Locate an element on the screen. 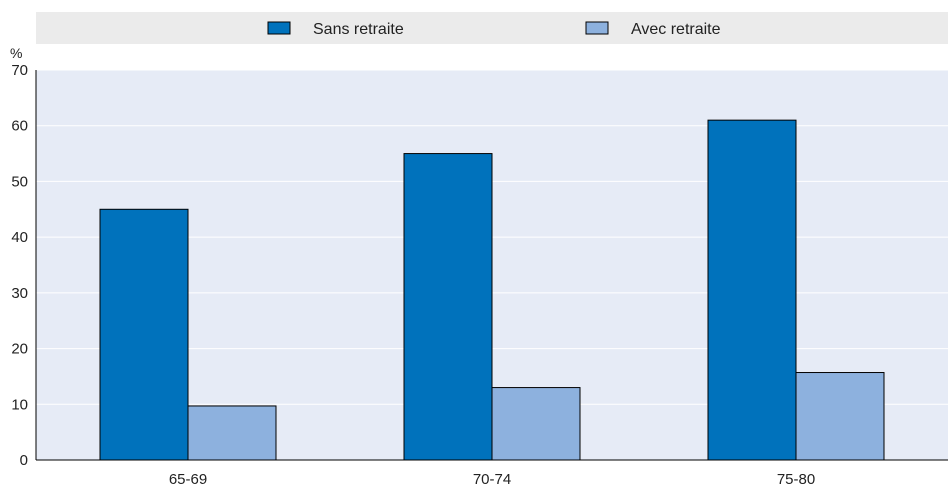 Image resolution: width=948 pixels, height=497 pixels. x-tick-label: 70-74 is located at coordinates (492, 479).